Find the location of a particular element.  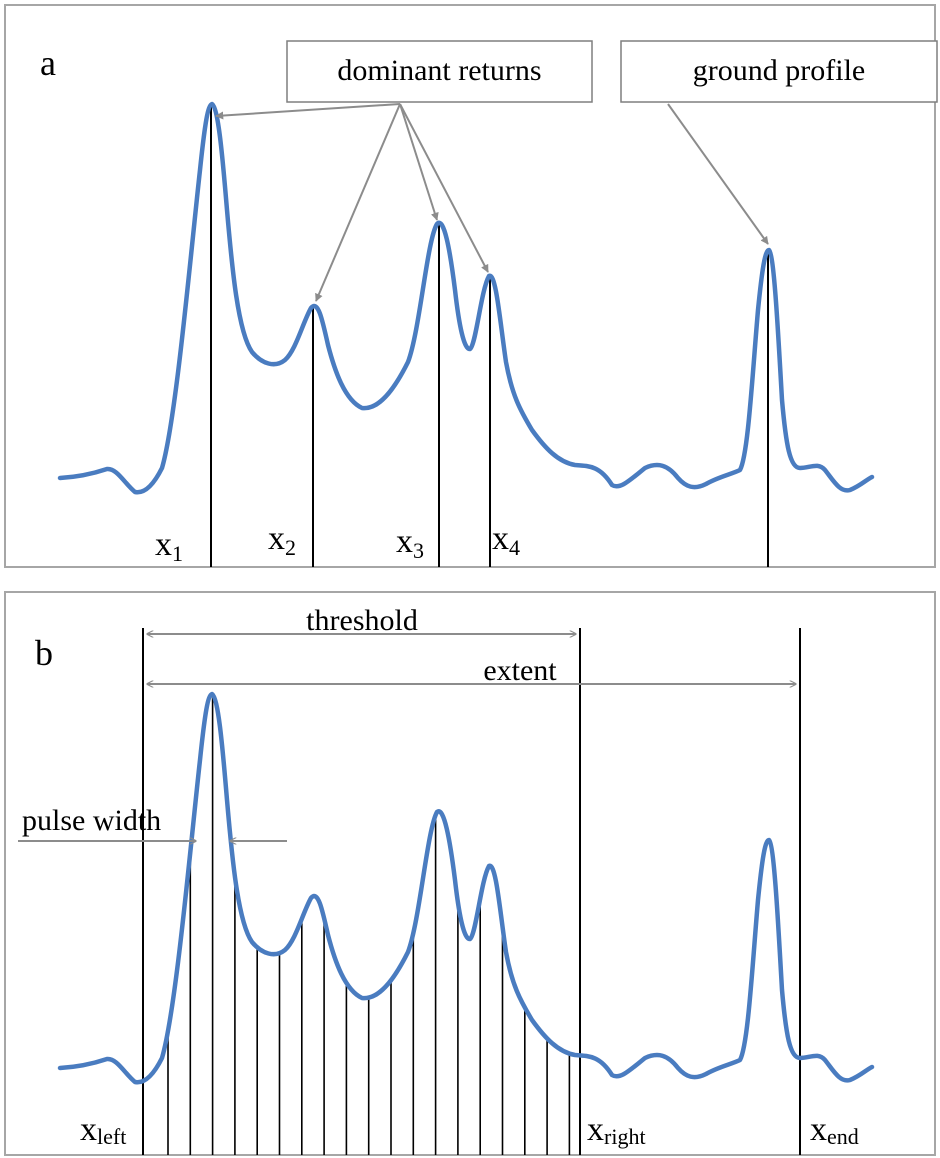

arrow-dominant-to-x2 is located at coordinates (358, 202).